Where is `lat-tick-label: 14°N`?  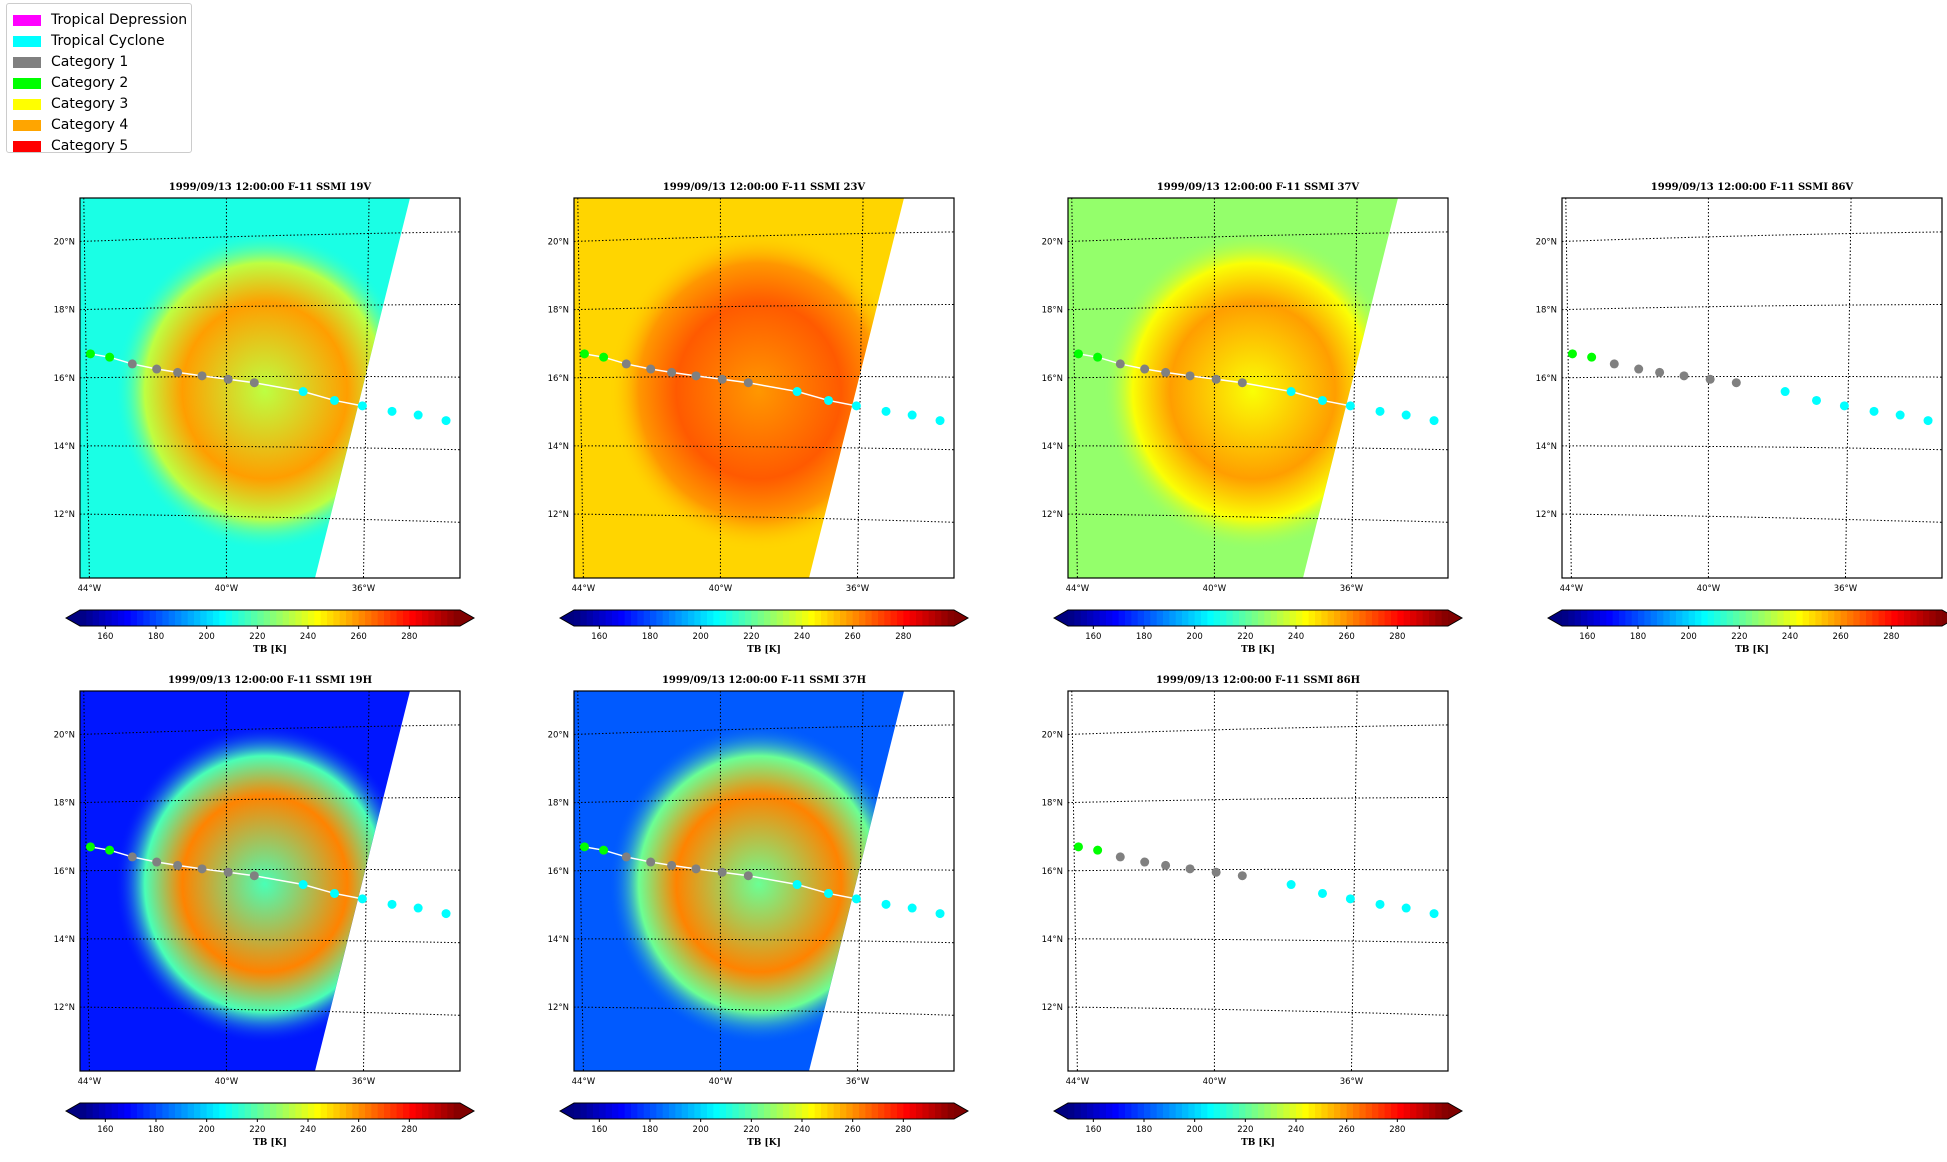
lat-tick-label: 14°N is located at coordinates (1052, 447).